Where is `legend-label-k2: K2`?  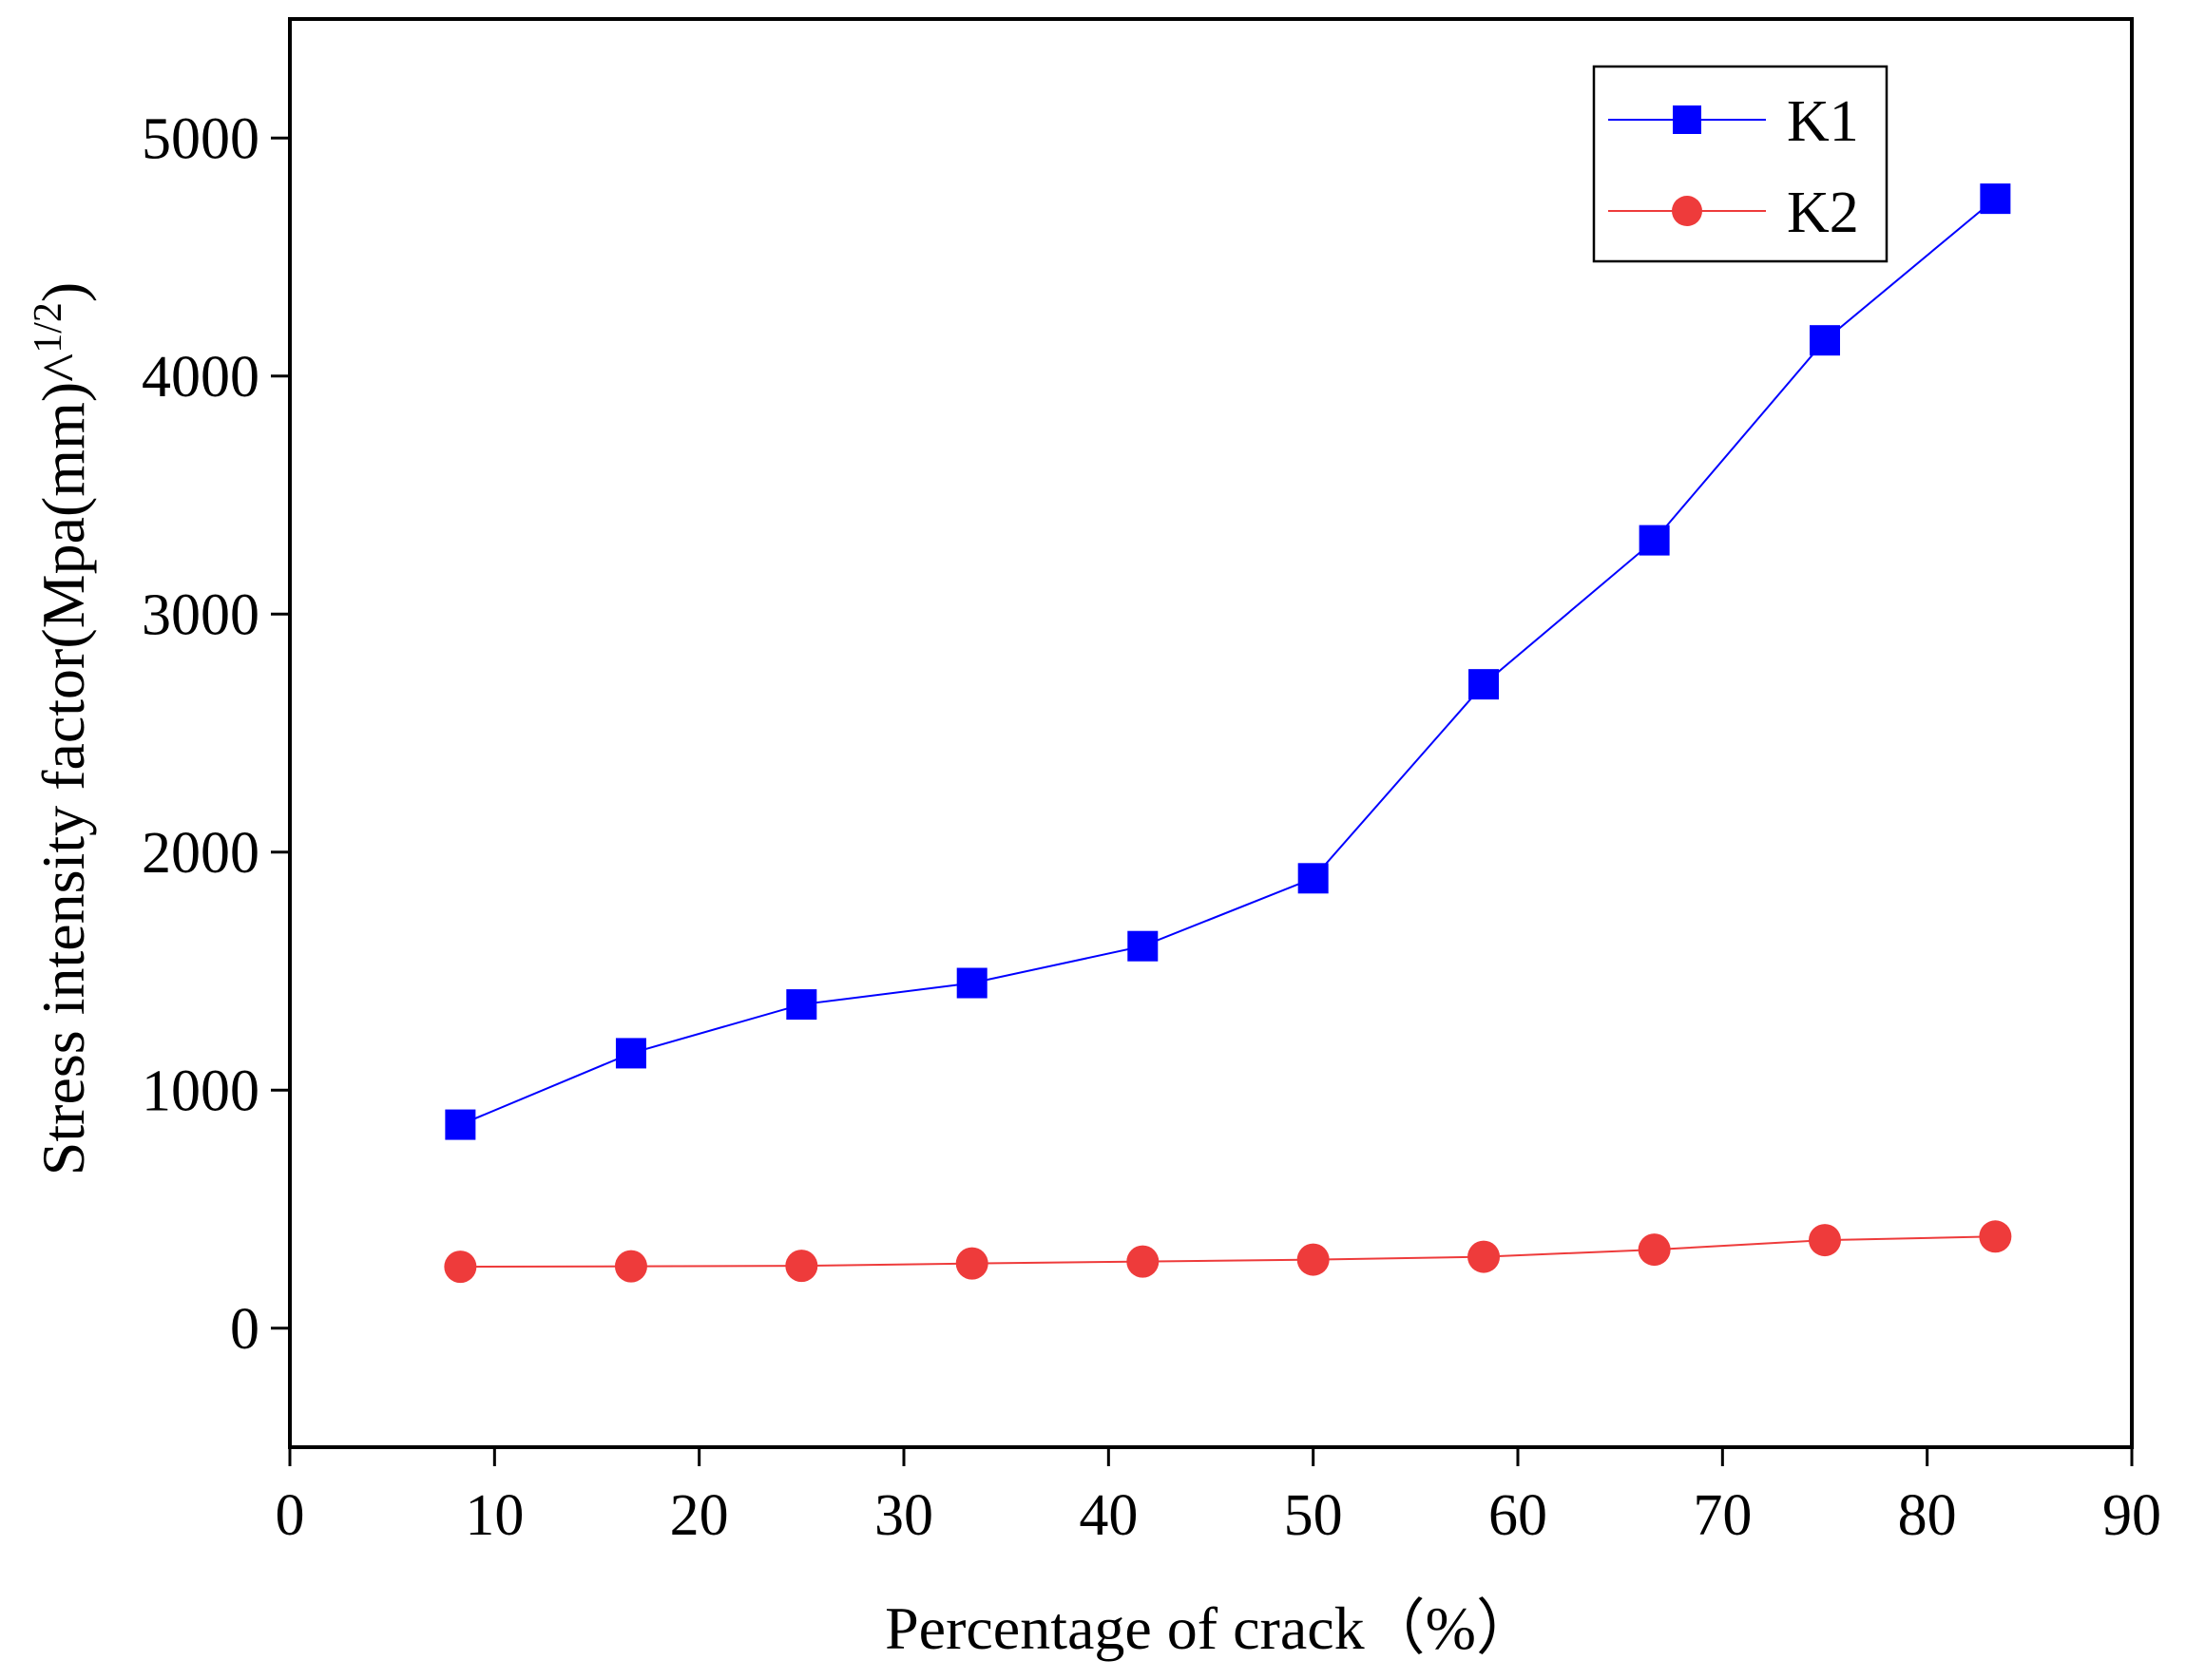 legend-label-k2: K2 is located at coordinates (1823, 213).